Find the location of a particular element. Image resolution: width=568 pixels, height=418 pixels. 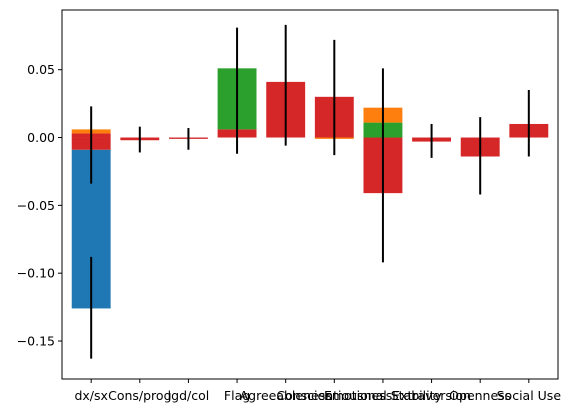

x-tick-label: Flag is located at coordinates (237, 395).